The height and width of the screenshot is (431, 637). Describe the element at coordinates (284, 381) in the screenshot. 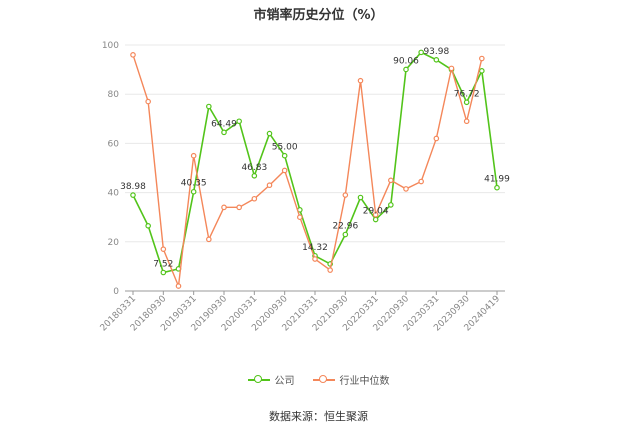

I see `legend-label-company: 公司` at that location.